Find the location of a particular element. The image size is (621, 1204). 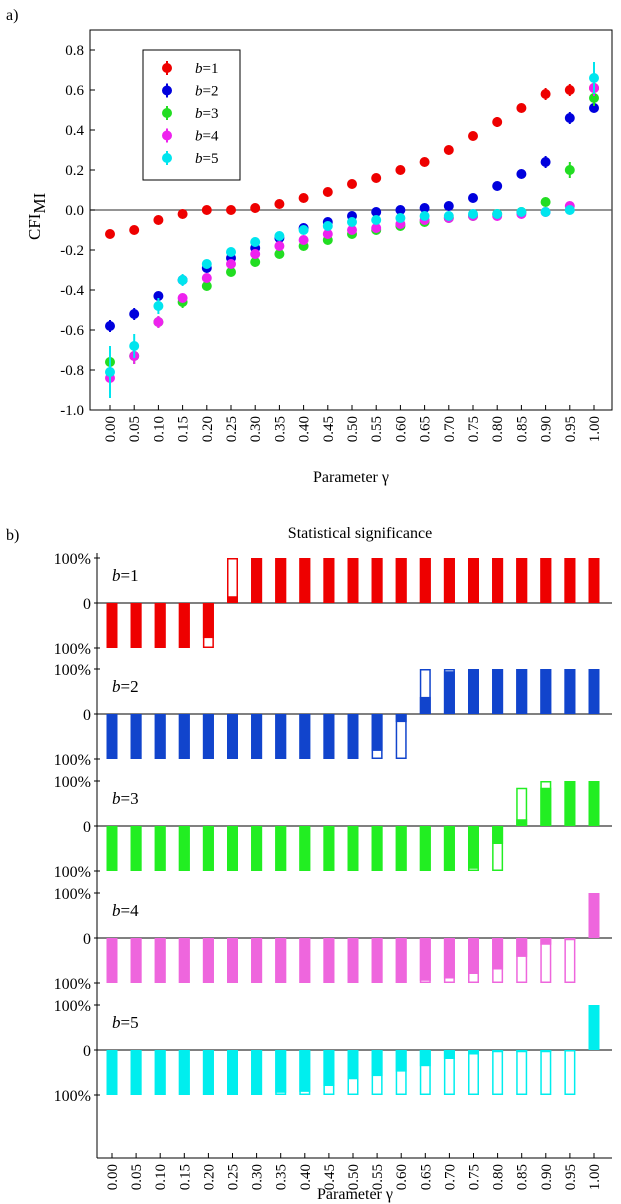

x-tick-label: 0.50 is located at coordinates (354, 1177).